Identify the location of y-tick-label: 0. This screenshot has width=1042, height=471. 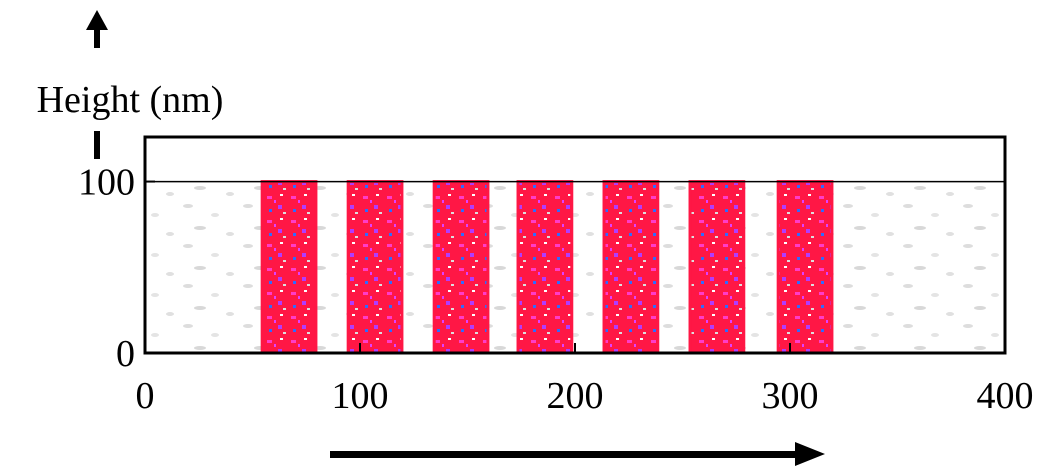
(125, 354).